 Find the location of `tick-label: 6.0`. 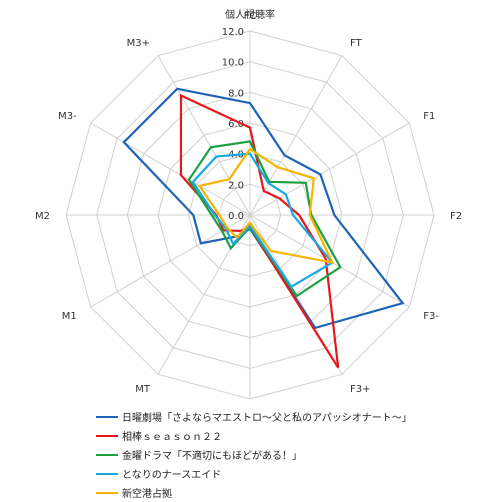

tick-label: 6.0 is located at coordinates (236, 124).